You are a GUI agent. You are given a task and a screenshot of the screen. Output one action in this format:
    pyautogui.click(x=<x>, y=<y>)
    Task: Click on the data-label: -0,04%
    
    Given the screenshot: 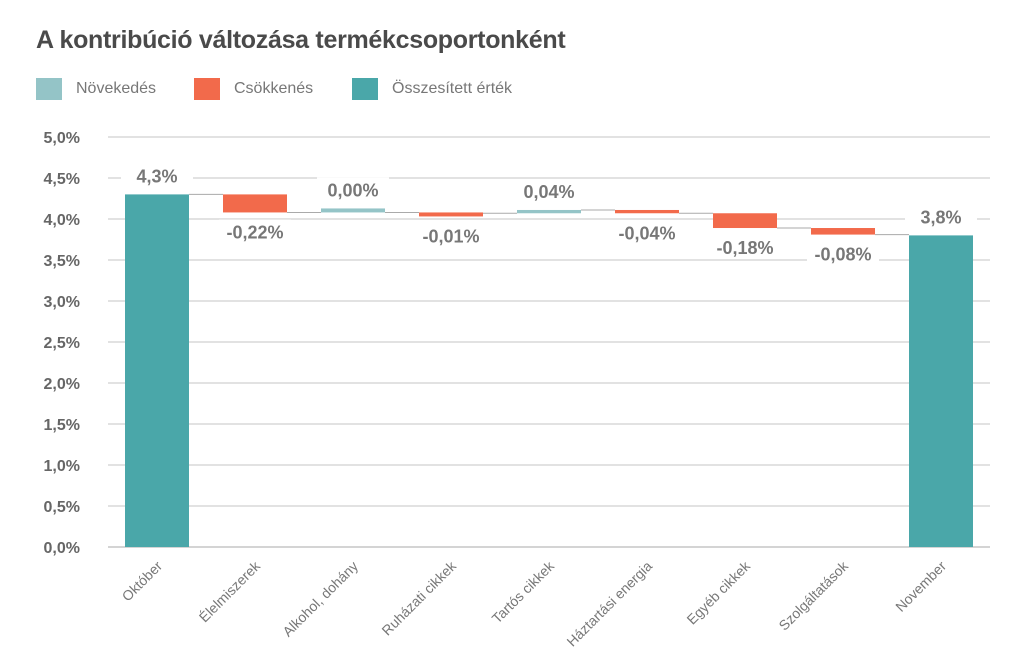 What is the action you would take?
    pyautogui.click(x=646, y=233)
    